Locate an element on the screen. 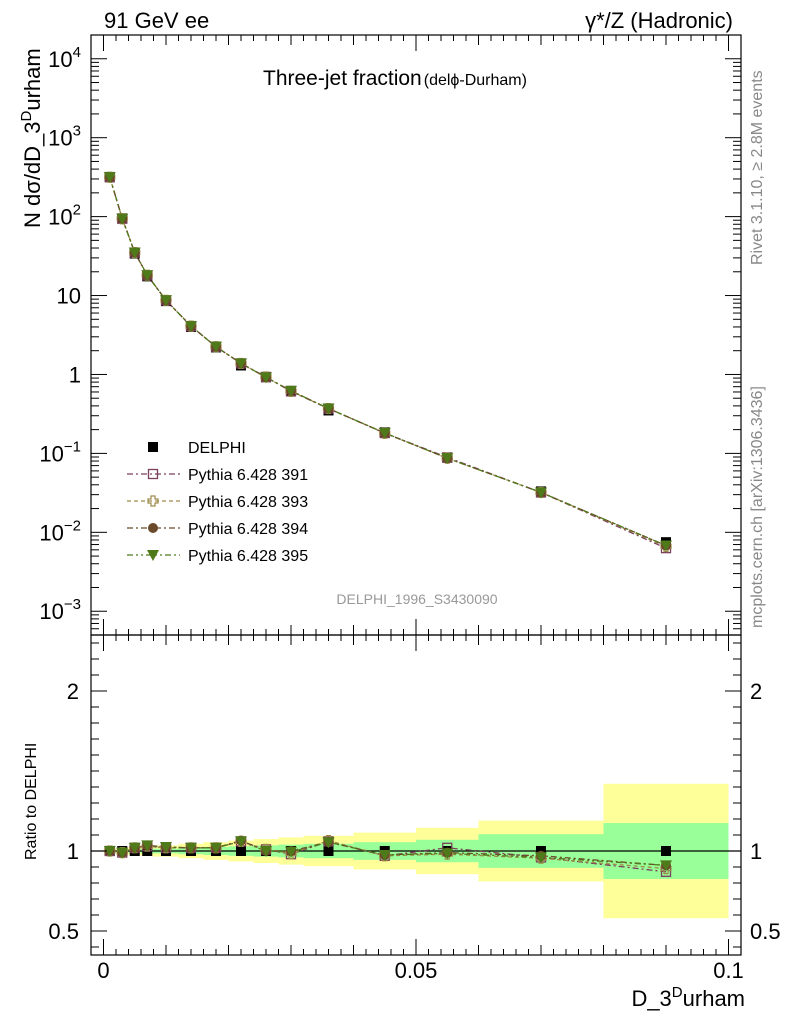 The image size is (786, 1024). legend-item: DELPHI is located at coordinates (197, 448).